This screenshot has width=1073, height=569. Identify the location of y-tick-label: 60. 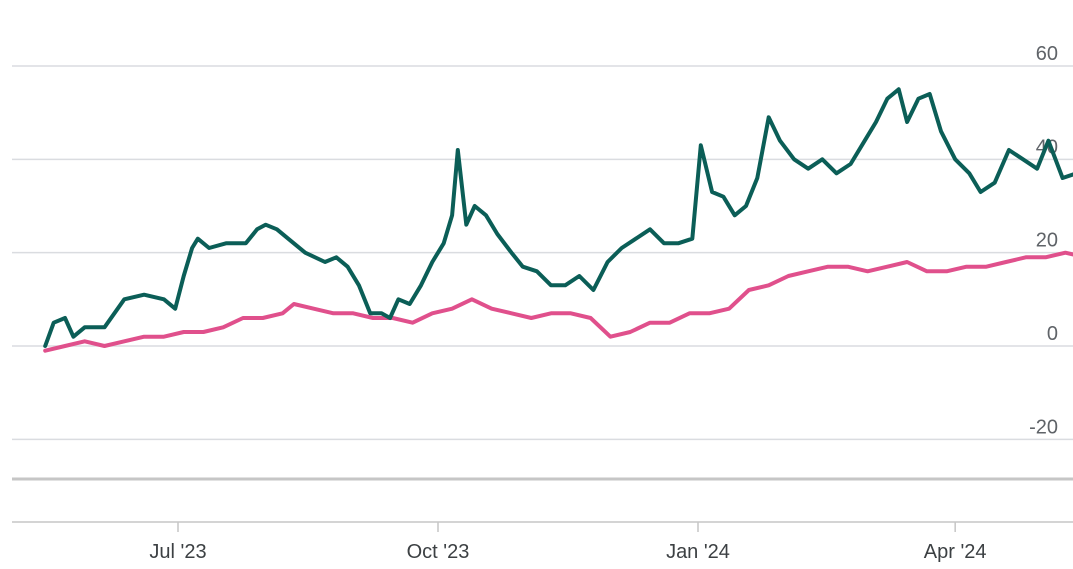
(1047, 54).